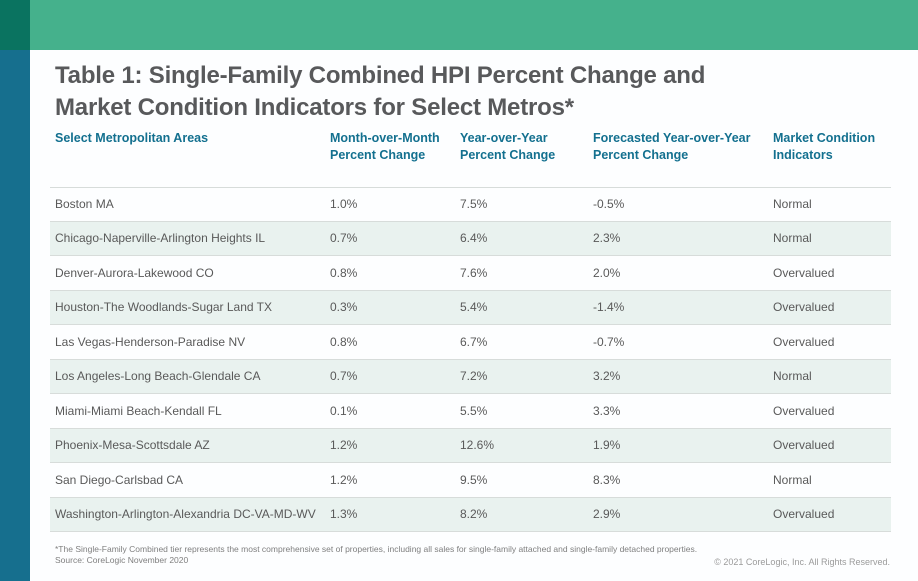 This screenshot has width=918, height=581. I want to click on metro-cell: Houston-The Woodlands-Sugar Land TX, so click(164, 307).